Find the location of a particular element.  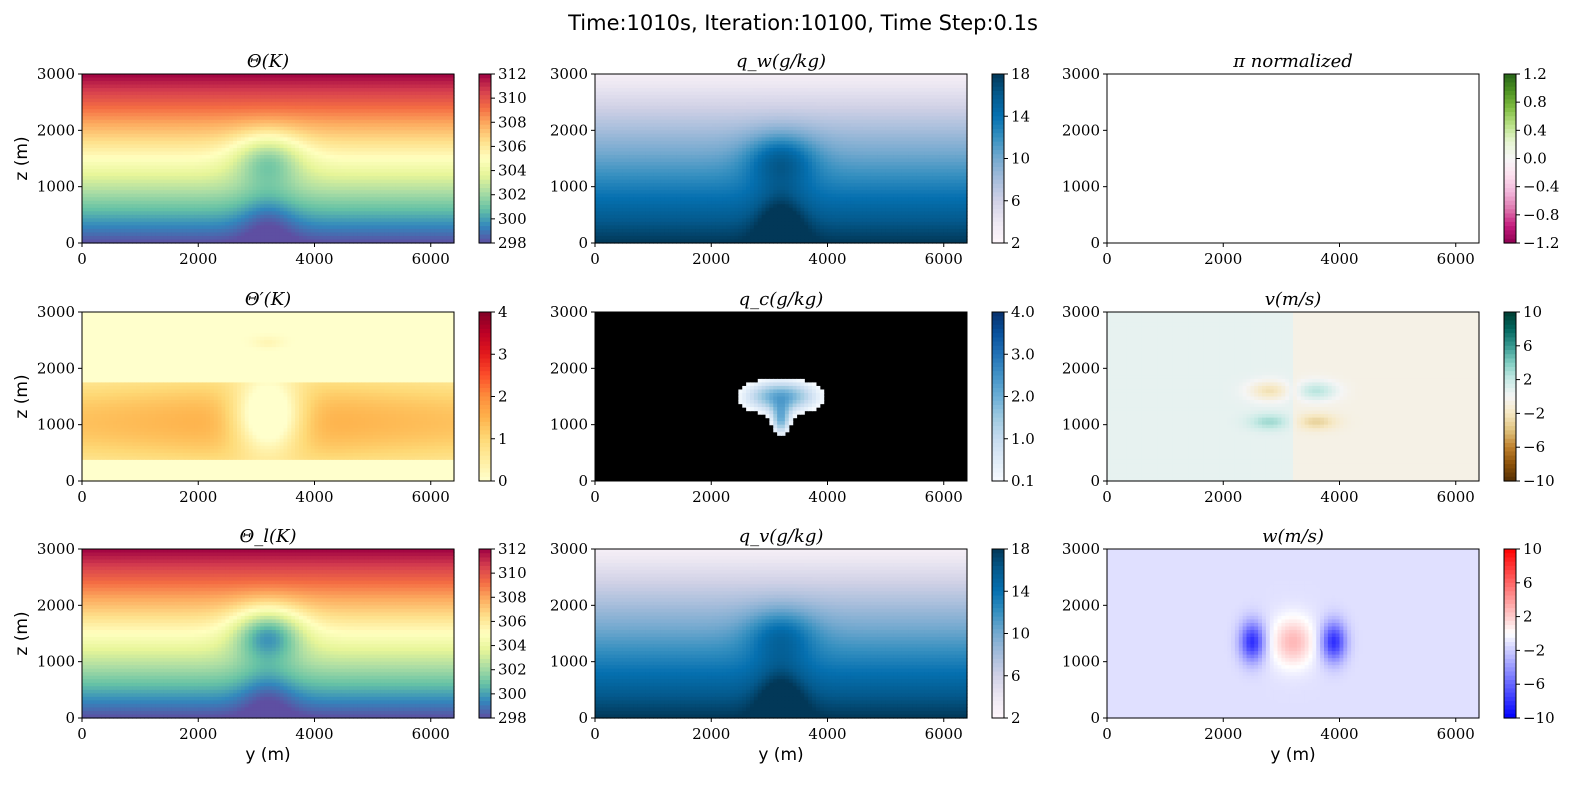

colorbar-tick-label: 0.4 is located at coordinates (1535, 130).